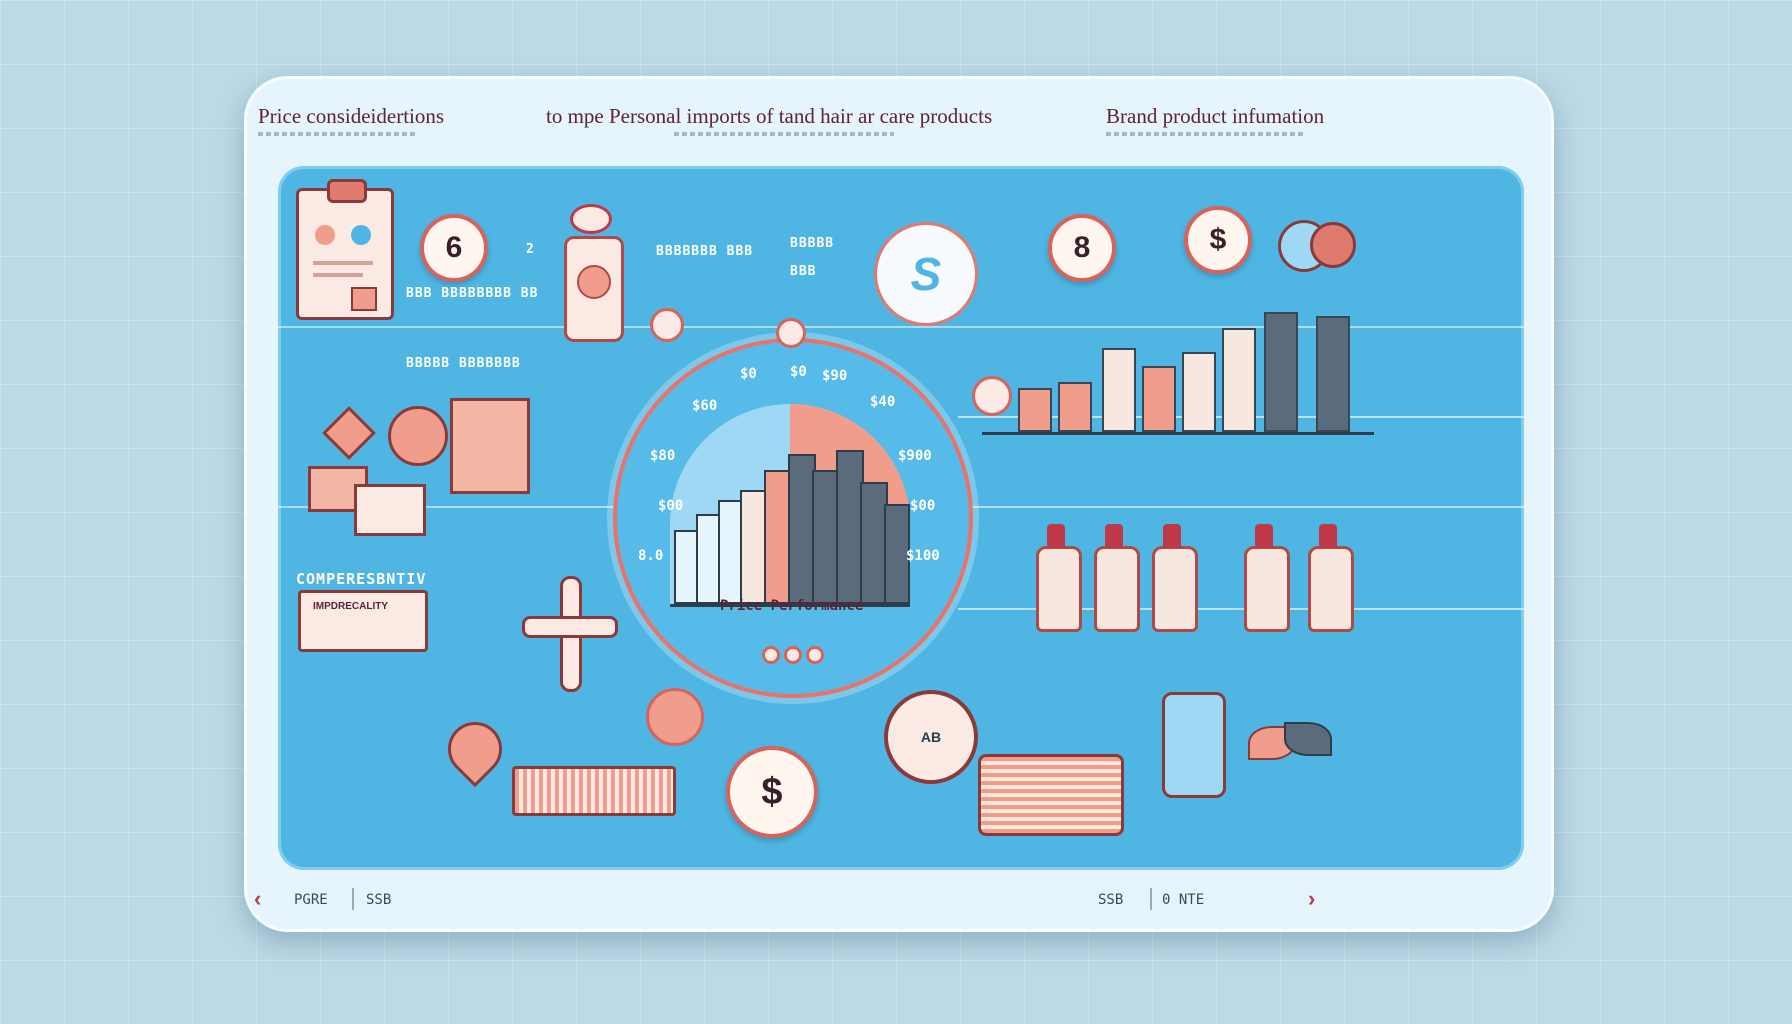 The width and height of the screenshot is (1792, 1024). Describe the element at coordinates (651, 556) in the screenshot. I see `chart-tick: 8.0` at that location.